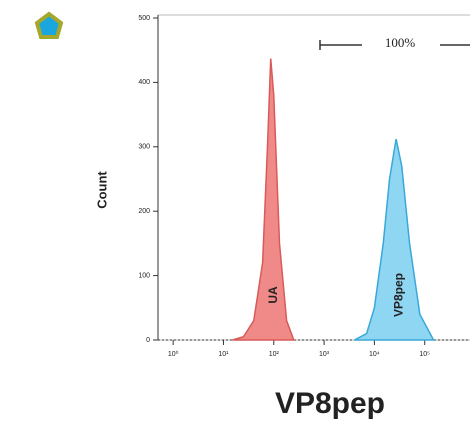 The image size is (470, 430). What do you see at coordinates (374, 354) in the screenshot?
I see `x-tick-label: 10⁴` at bounding box center [374, 354].